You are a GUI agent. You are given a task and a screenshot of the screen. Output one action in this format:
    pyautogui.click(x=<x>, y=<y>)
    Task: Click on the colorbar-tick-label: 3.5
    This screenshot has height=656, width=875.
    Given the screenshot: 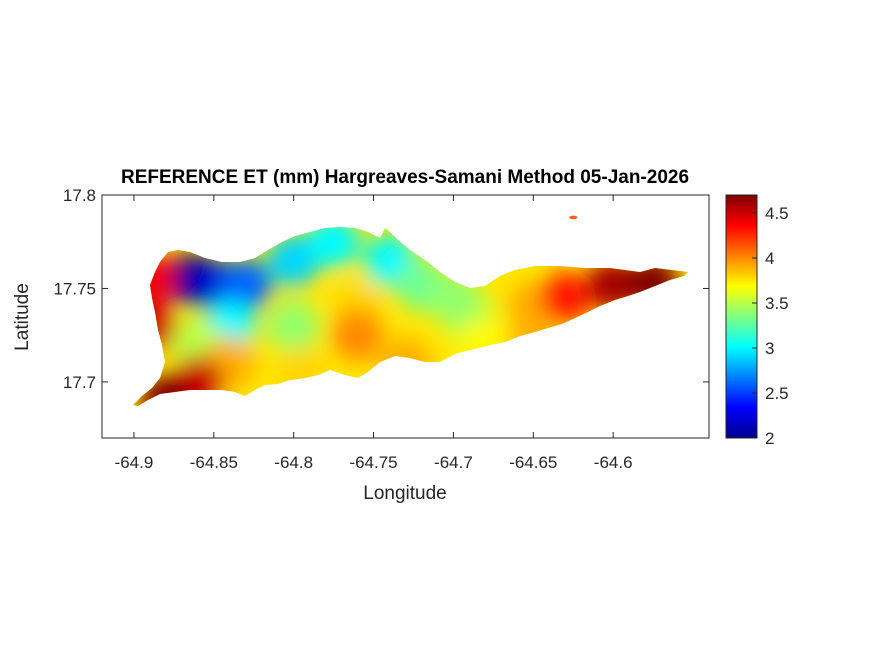 What is the action you would take?
    pyautogui.click(x=777, y=303)
    